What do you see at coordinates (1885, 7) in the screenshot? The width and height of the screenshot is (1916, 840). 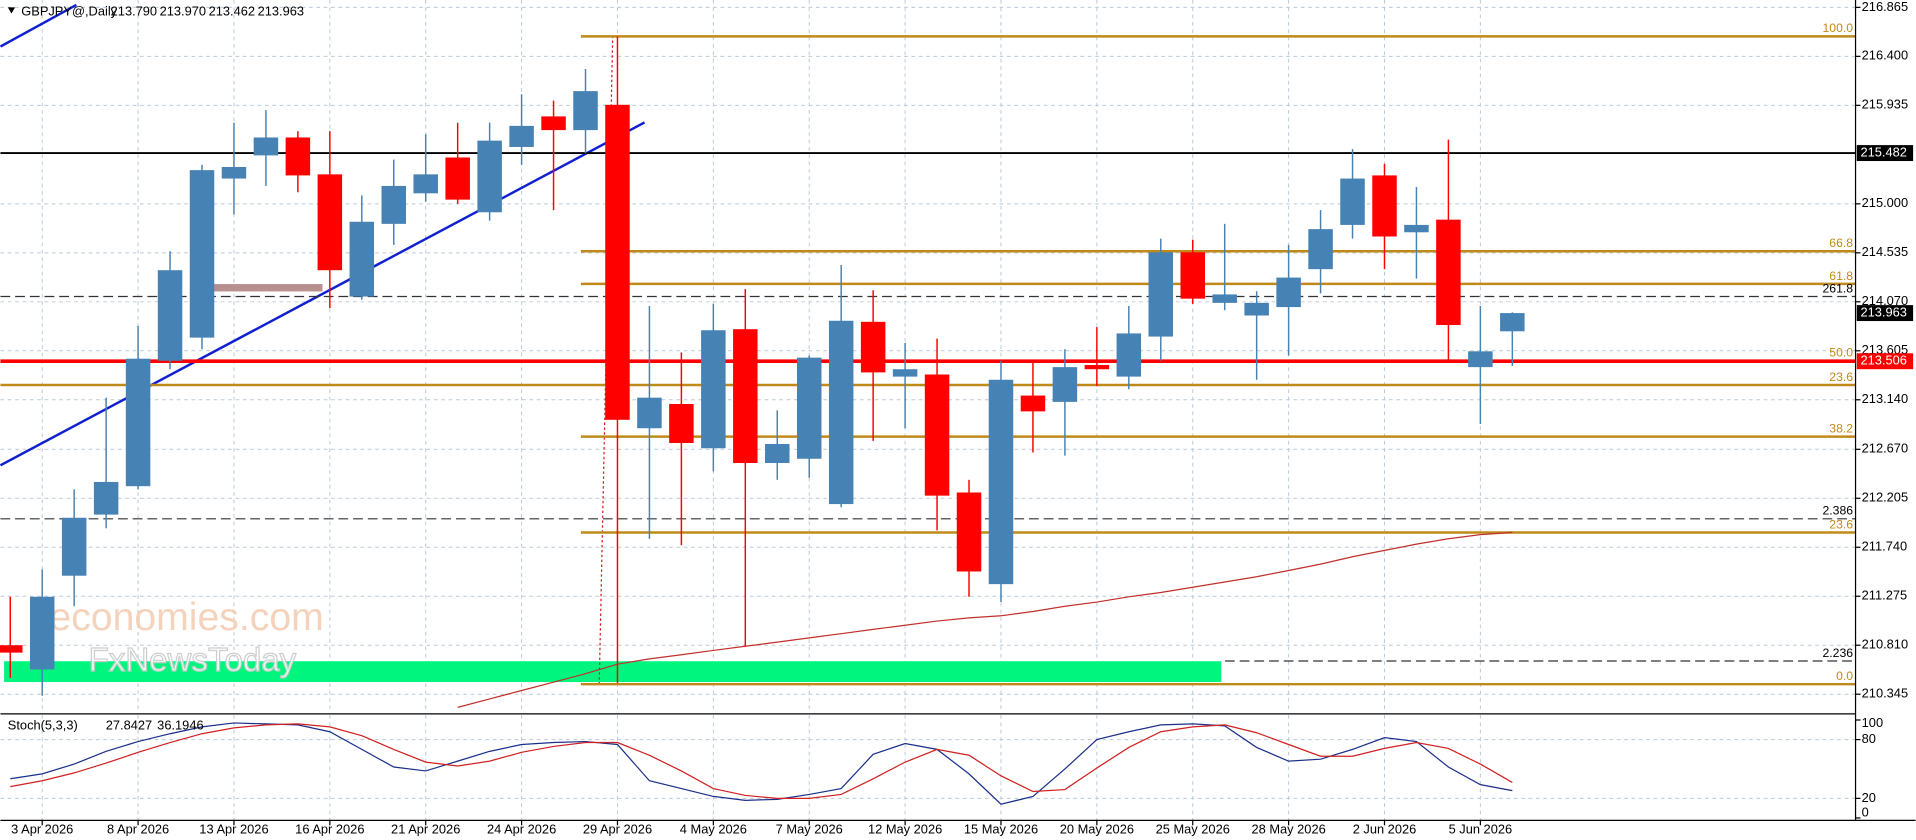 I see `y-tick-label: 216.865` at bounding box center [1885, 7].